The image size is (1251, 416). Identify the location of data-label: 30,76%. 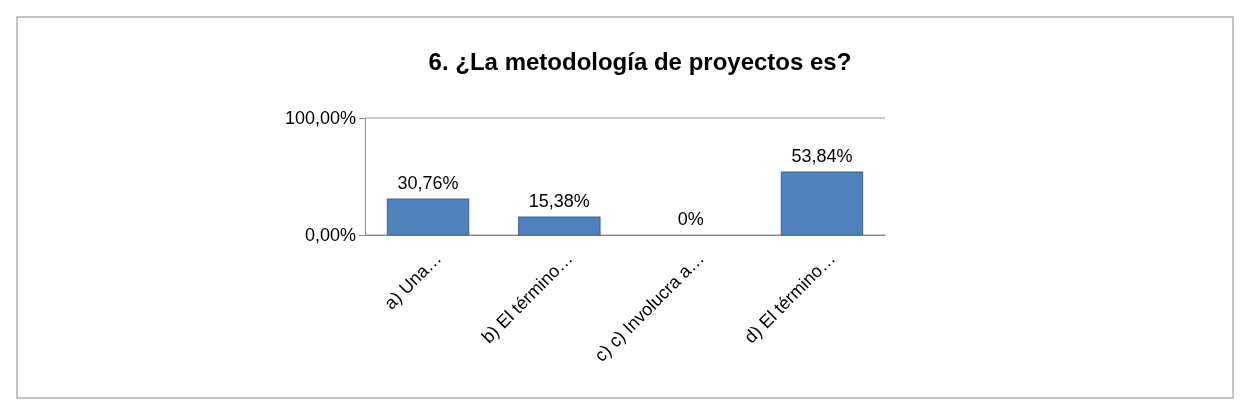
(428, 183).